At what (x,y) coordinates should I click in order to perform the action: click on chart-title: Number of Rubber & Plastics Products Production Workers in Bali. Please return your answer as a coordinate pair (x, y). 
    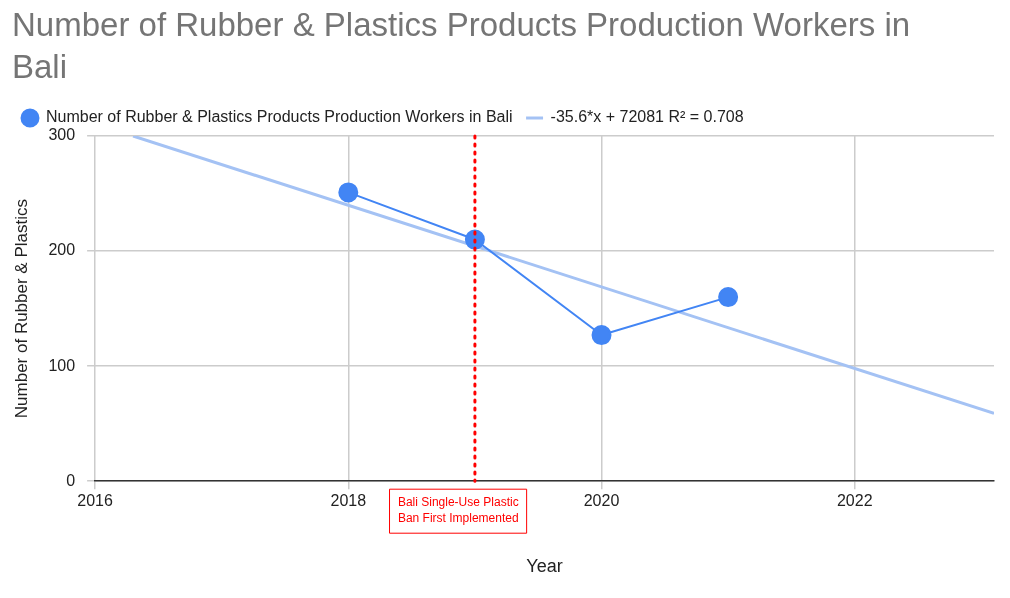
    Looking at the image, I should click on (461, 46).